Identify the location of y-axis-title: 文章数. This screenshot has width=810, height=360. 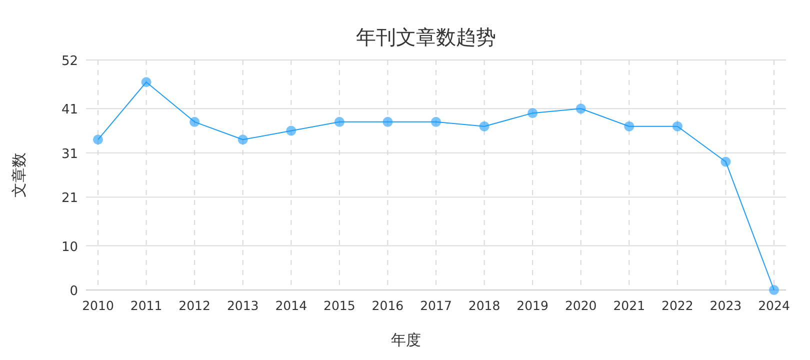
(19, 175).